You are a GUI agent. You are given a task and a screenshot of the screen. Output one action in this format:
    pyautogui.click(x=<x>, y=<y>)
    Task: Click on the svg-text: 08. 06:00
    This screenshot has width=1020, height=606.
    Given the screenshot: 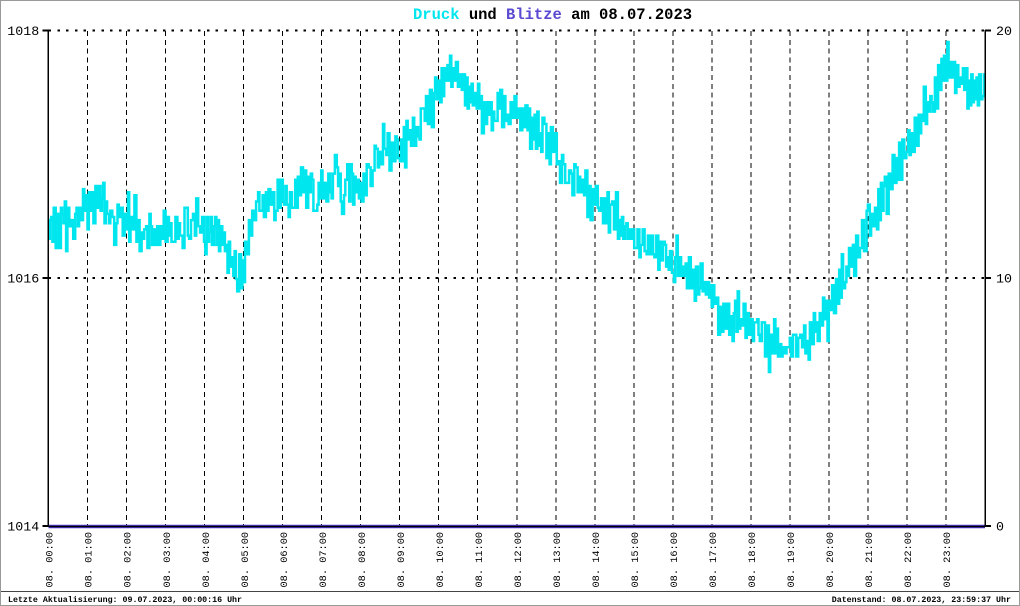 What is the action you would take?
    pyautogui.click(x=285, y=560)
    